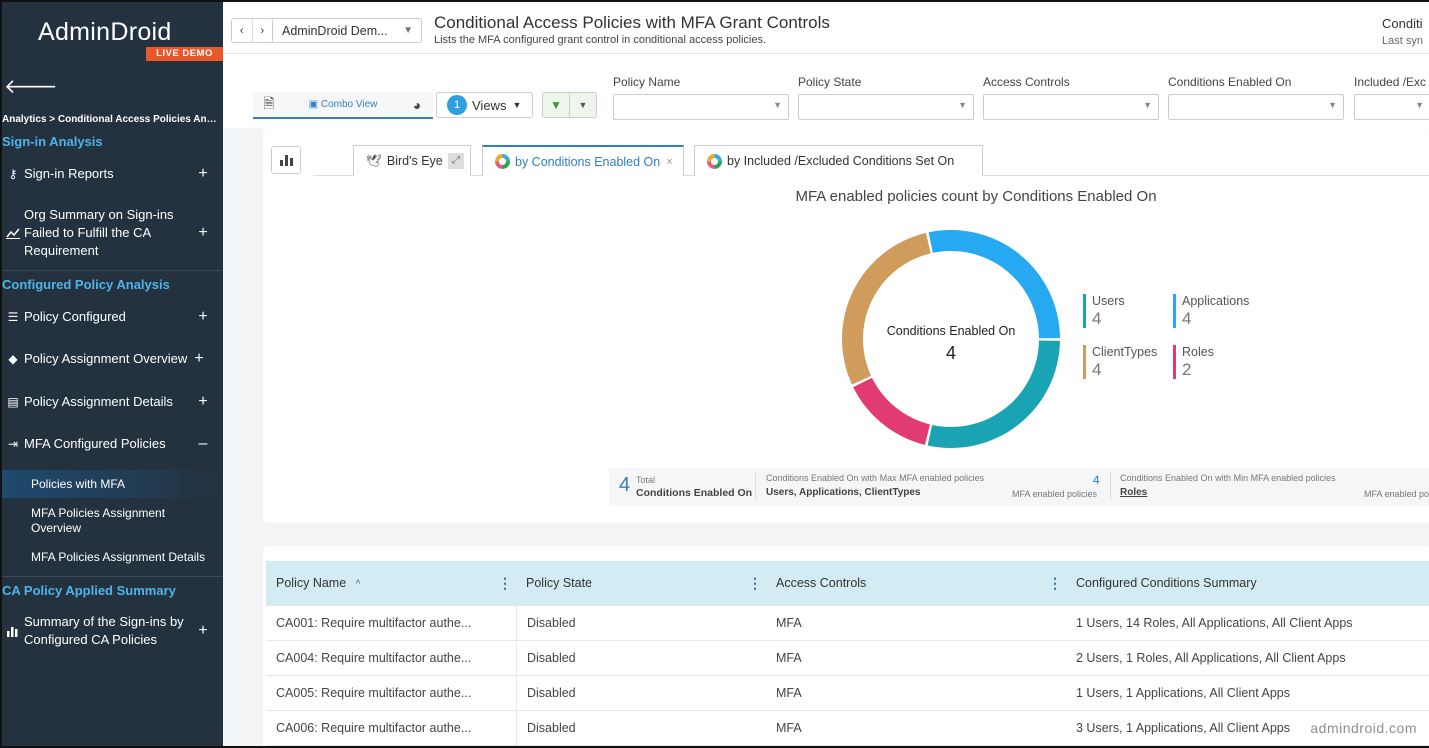 This screenshot has height=748, width=1429. Describe the element at coordinates (1216, 301) in the screenshot. I see `legend-label: Applications` at that location.